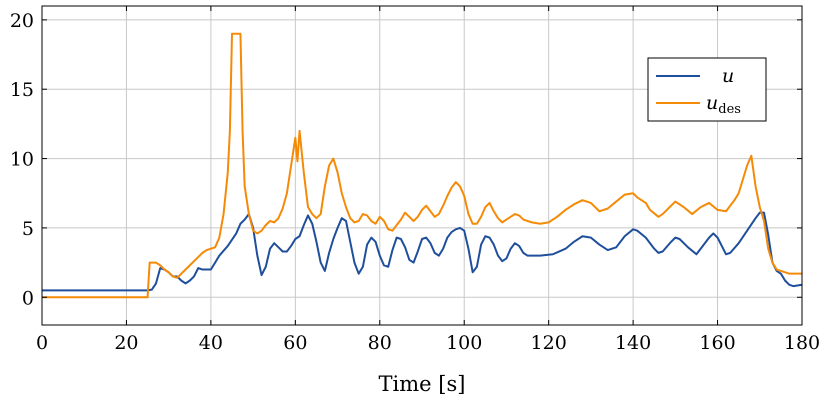  What do you see at coordinates (22, 160) in the screenshot?
I see `y-tick-label: 10` at bounding box center [22, 160].